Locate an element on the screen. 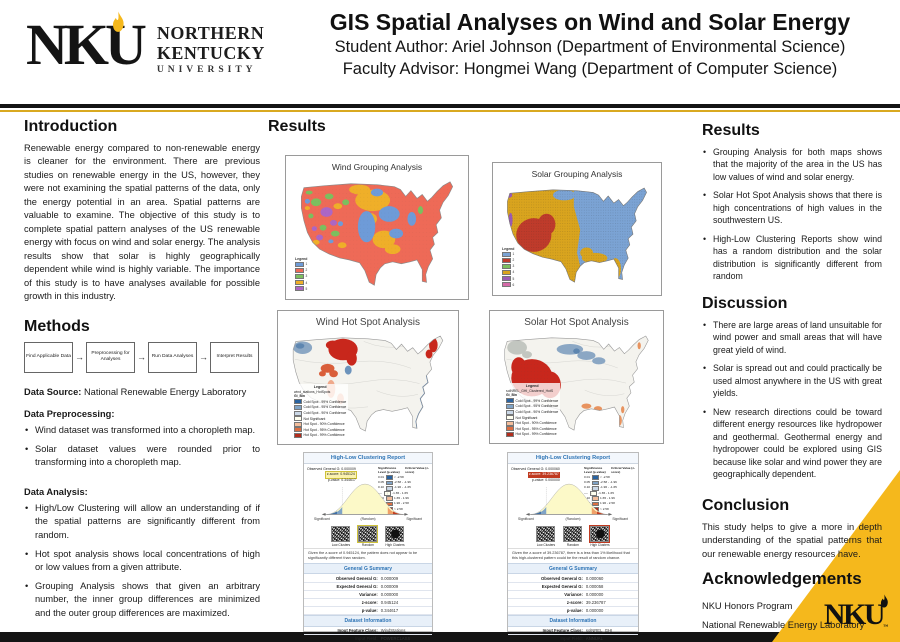 The width and height of the screenshot is (900, 642). legend-layer-name: wind_stations_HotSpots is located at coordinates (312, 392).